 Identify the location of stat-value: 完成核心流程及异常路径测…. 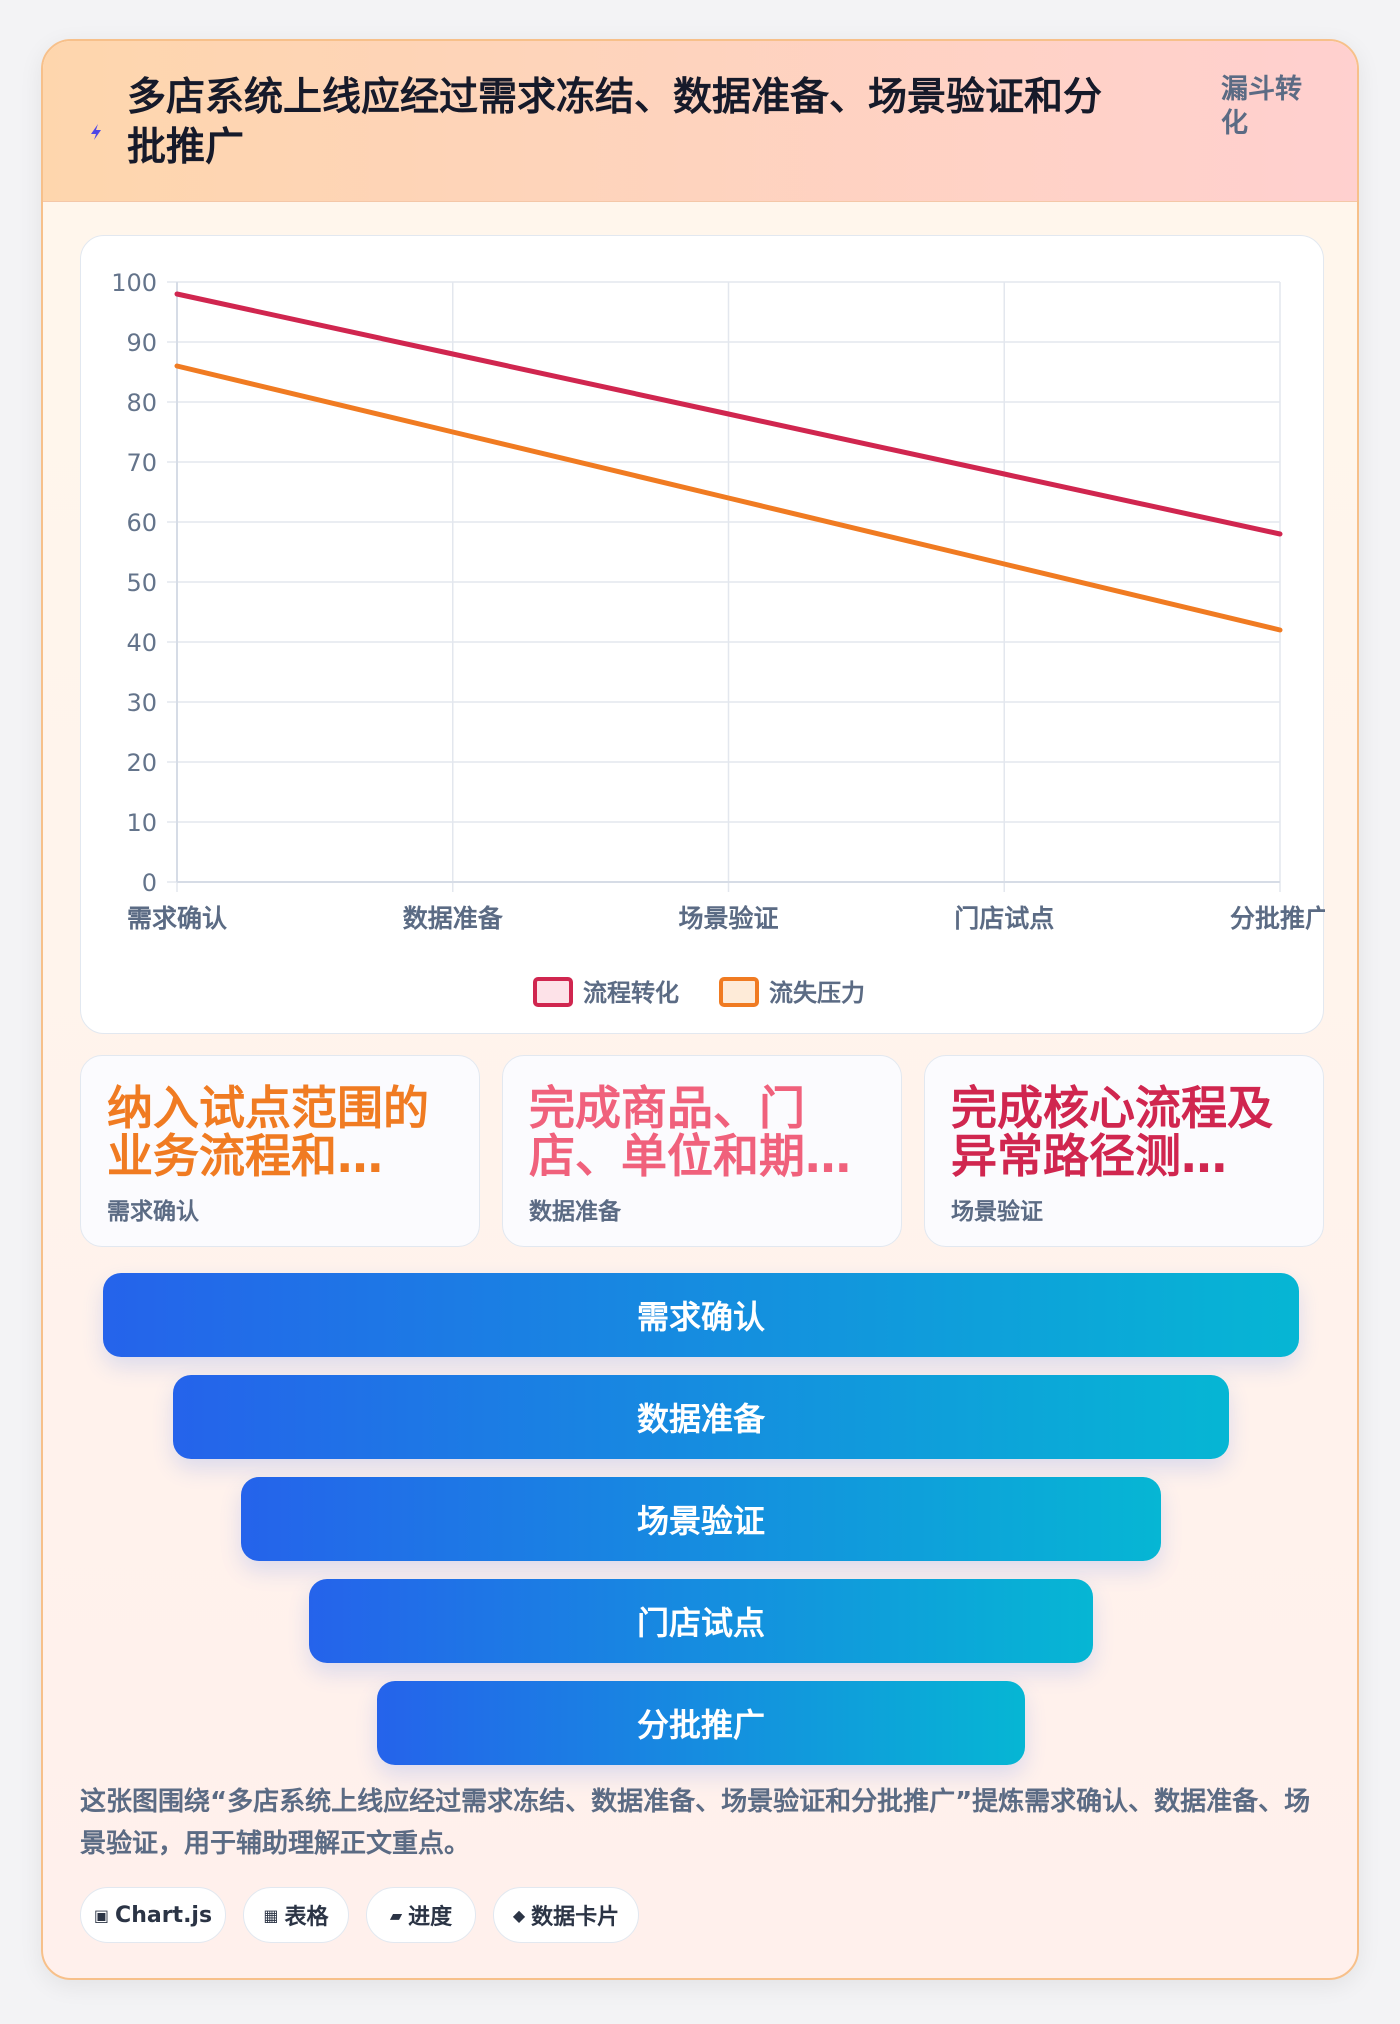
(1112, 1132).